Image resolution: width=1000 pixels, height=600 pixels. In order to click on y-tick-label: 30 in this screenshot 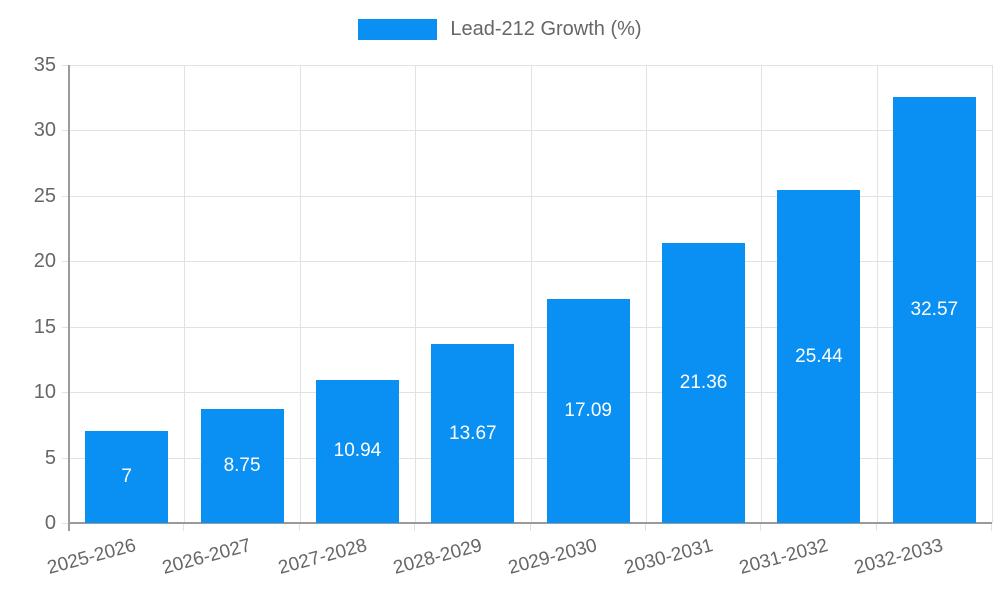, I will do `click(44, 130)`.